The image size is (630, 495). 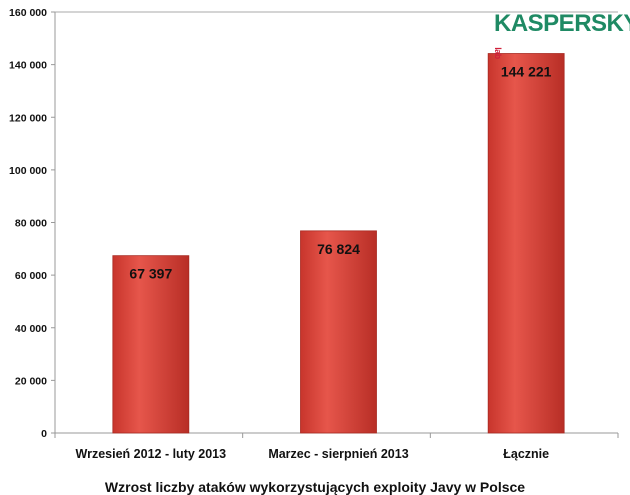 I want to click on y-tick-label: 80 000, so click(x=31, y=224).